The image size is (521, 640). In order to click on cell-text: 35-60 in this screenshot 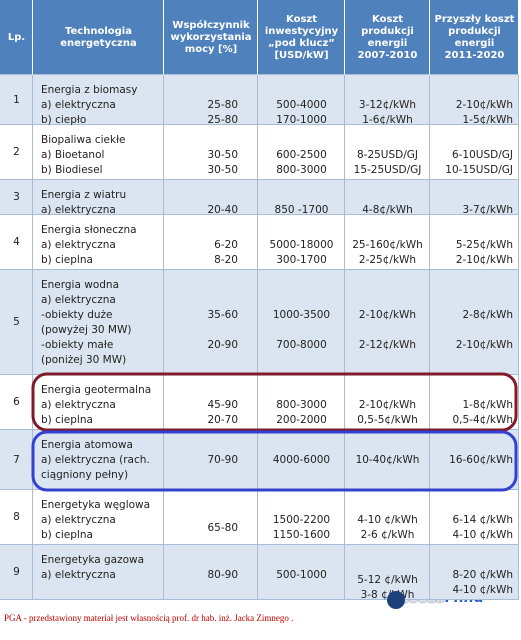, I will do `click(222, 315)`.